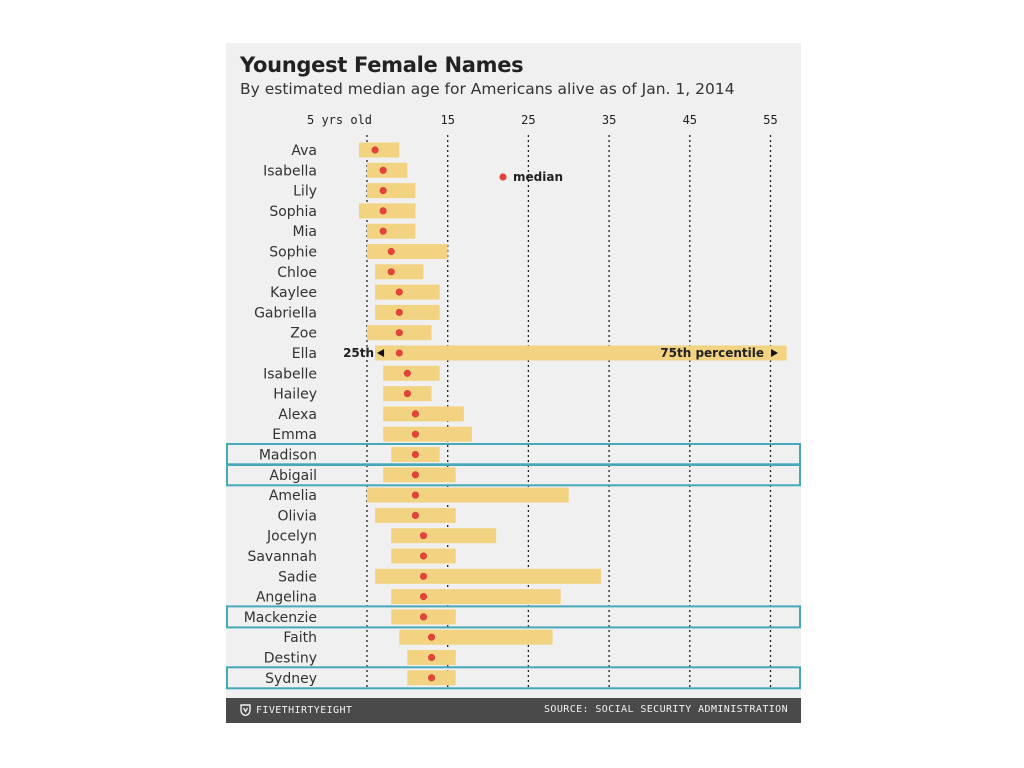 Image resolution: width=1024 pixels, height=768 pixels. Describe the element at coordinates (286, 598) in the screenshot. I see `category-label: Angelina` at that location.